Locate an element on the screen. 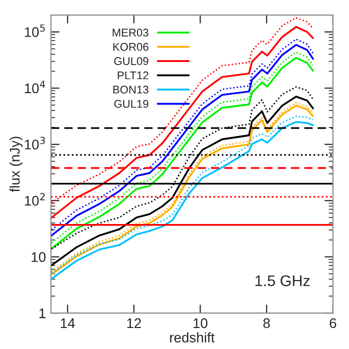 The width and height of the screenshot is (349, 349). legend-label: PLT12 is located at coordinates (133, 75).